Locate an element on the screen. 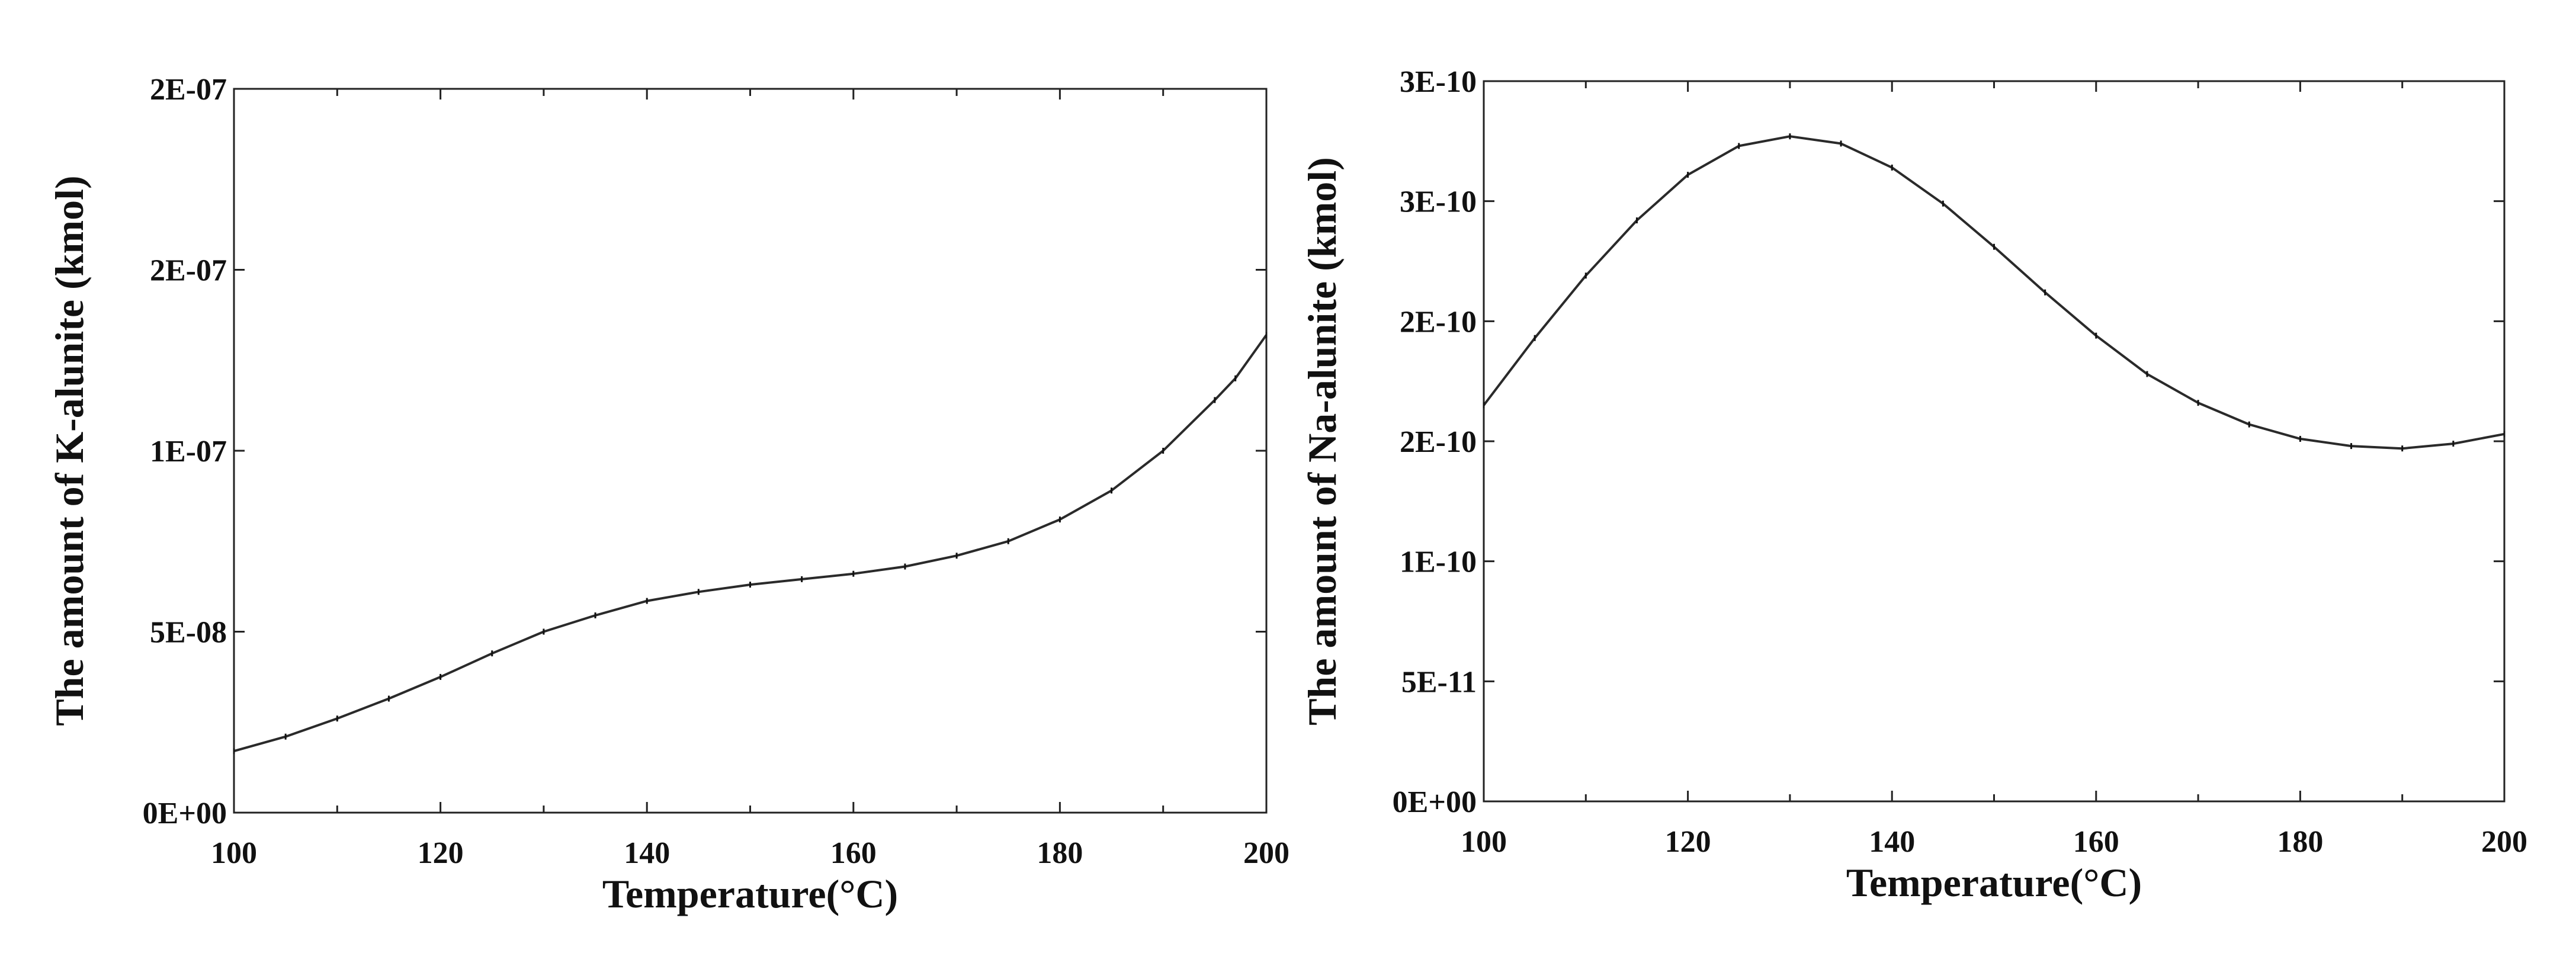  y-tick-label: 5E-08 is located at coordinates (189, 633).